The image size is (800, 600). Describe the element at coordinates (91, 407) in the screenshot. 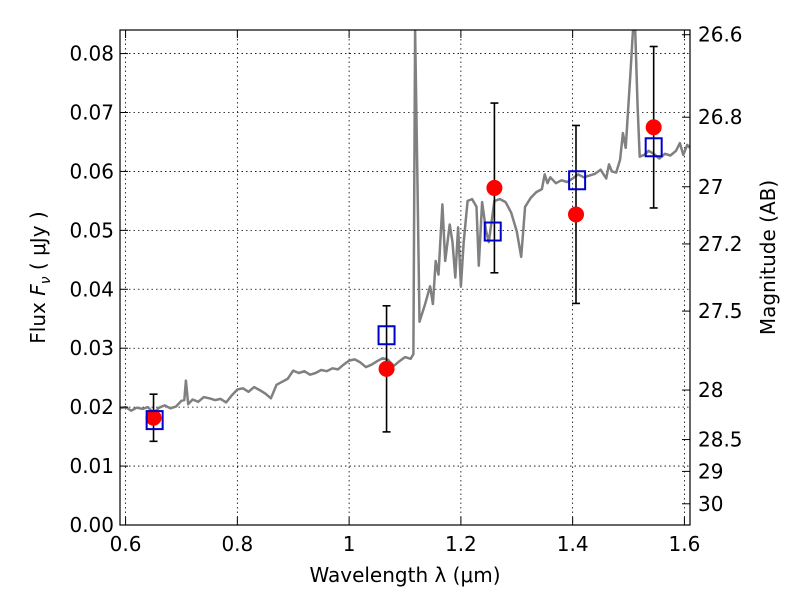

I see `y-tick-label: 0.02` at that location.